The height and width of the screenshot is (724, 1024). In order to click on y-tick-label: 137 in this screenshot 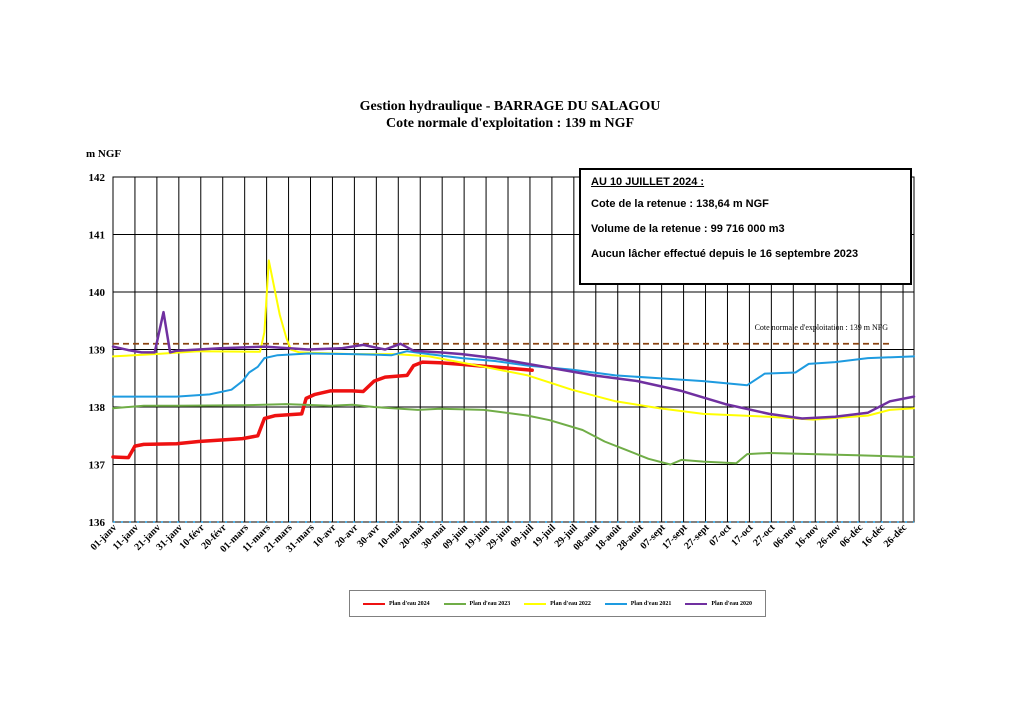, I will do `click(97, 466)`.